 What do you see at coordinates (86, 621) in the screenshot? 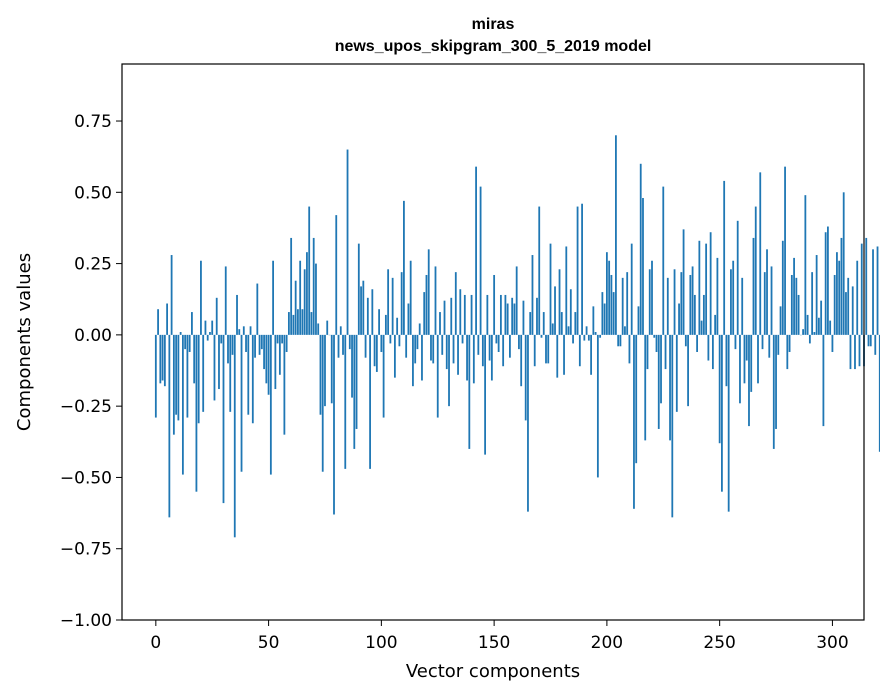
I see `y-tick-label: −1.00` at bounding box center [86, 621].